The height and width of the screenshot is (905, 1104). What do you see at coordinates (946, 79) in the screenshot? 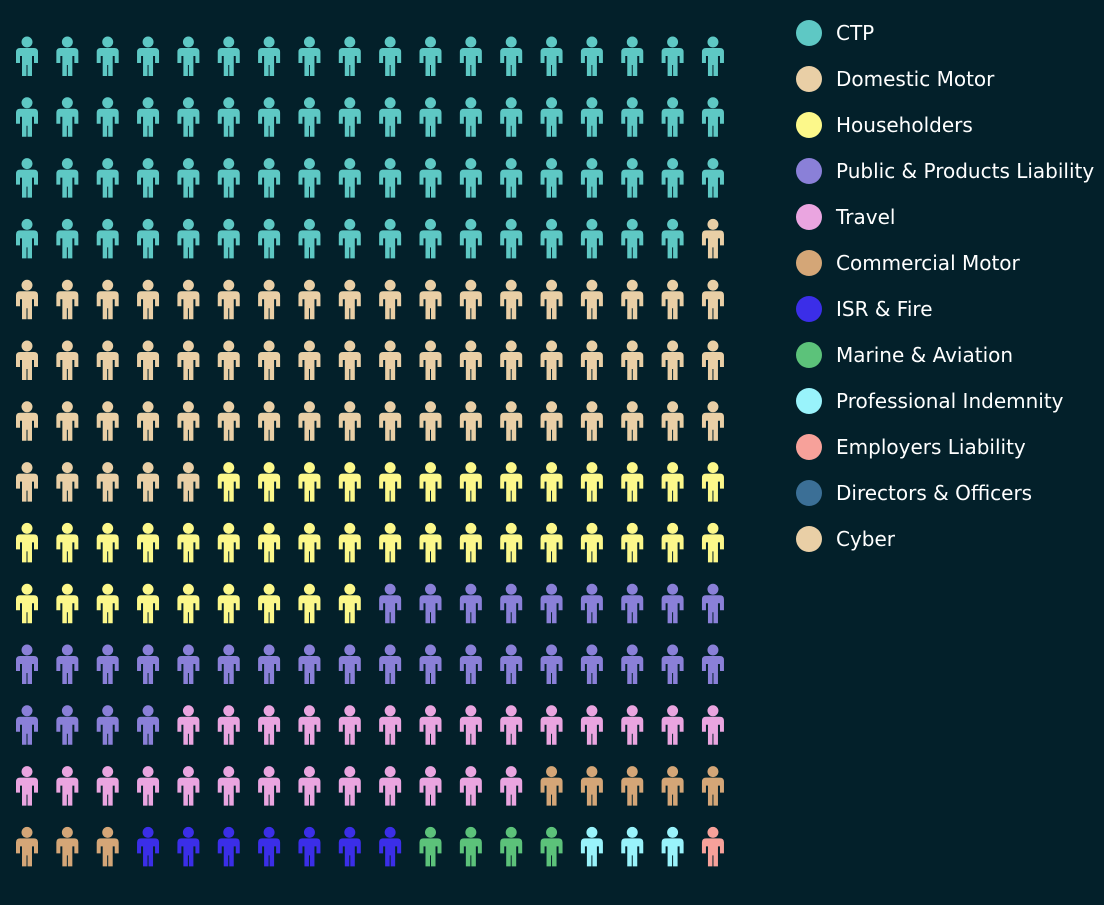
I see `legend-item: Domestic Motor` at bounding box center [946, 79].